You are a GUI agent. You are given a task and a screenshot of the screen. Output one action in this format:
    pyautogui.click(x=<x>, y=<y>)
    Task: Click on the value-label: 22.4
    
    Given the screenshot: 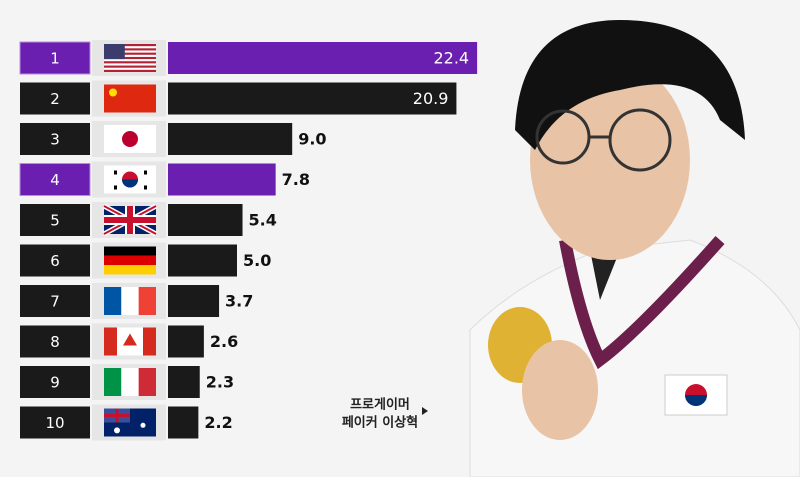 What is the action you would take?
    pyautogui.click(x=451, y=58)
    